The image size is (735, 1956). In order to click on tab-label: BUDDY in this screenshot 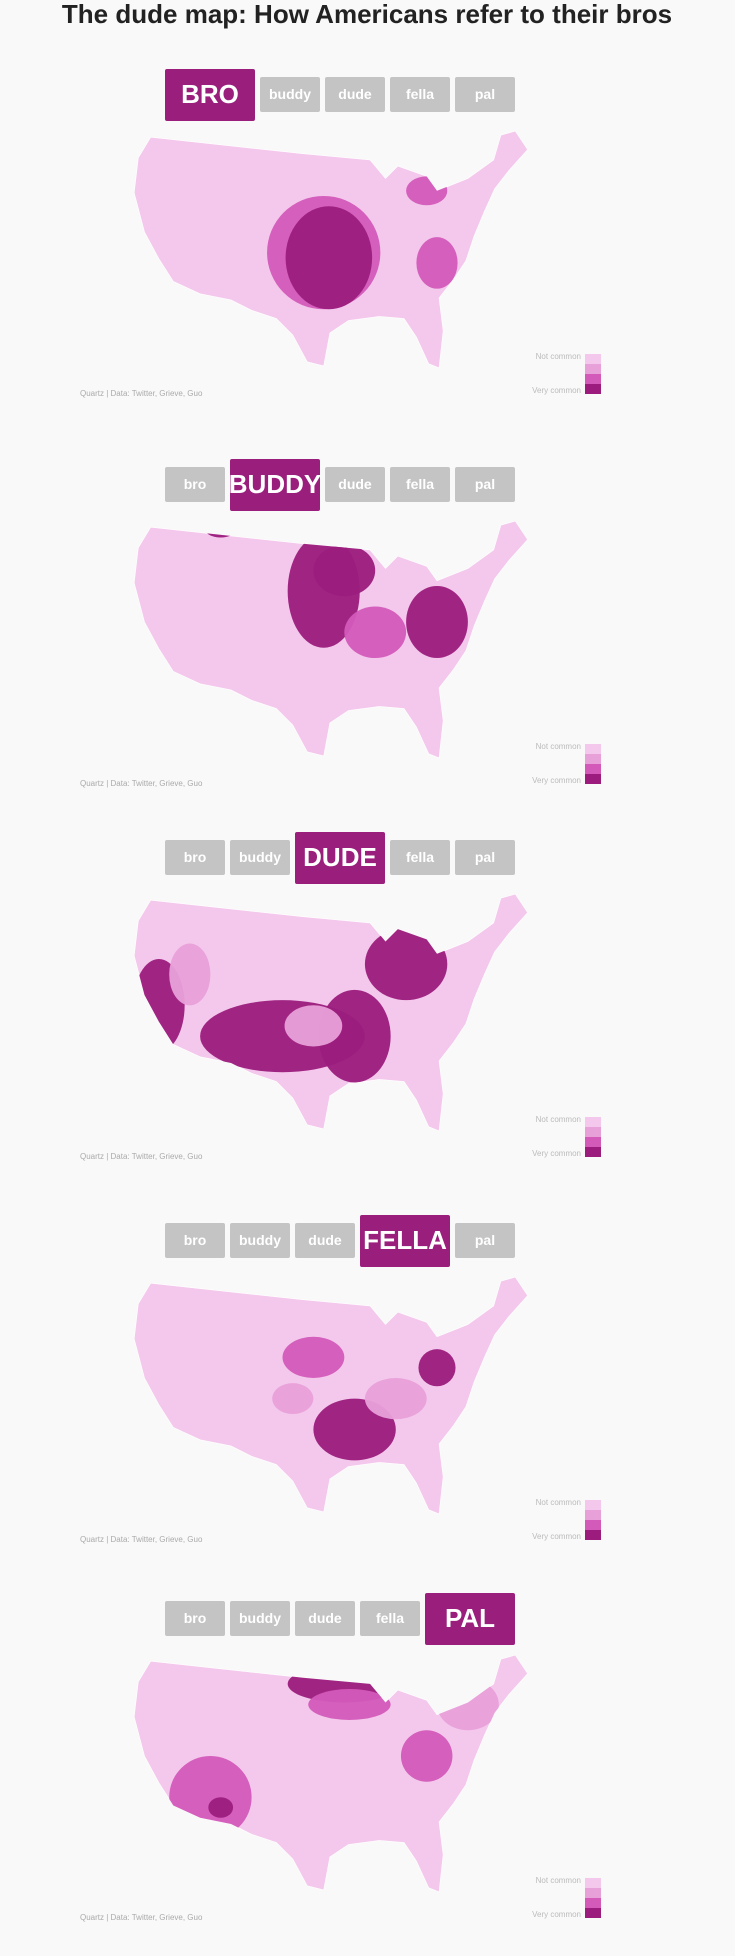, I will do `click(275, 484)`.